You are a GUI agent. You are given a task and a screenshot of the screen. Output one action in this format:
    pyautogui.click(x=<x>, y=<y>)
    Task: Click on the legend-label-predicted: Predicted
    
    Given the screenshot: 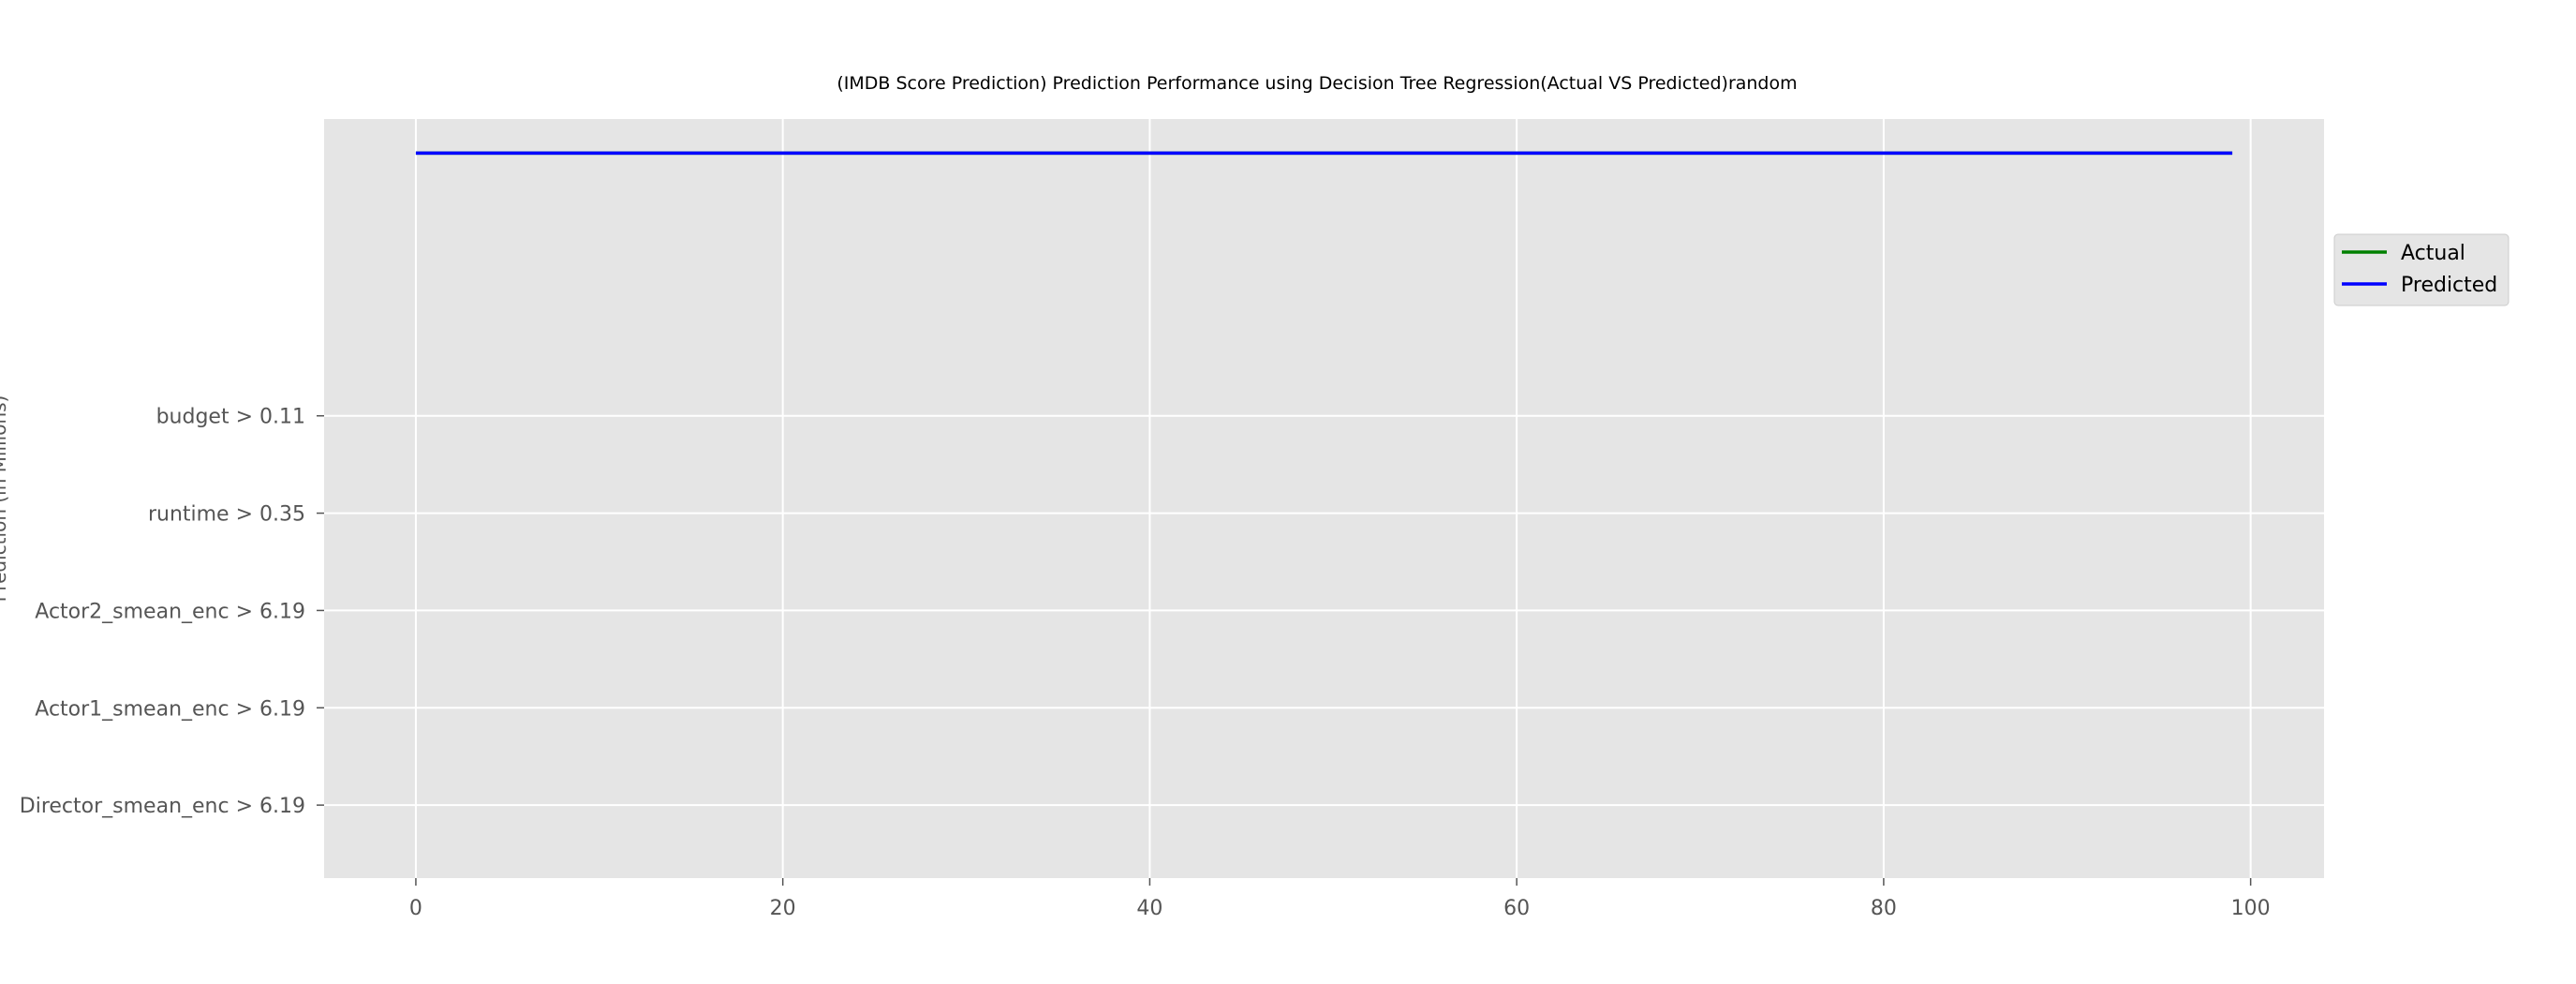 What is the action you would take?
    pyautogui.click(x=2449, y=286)
    